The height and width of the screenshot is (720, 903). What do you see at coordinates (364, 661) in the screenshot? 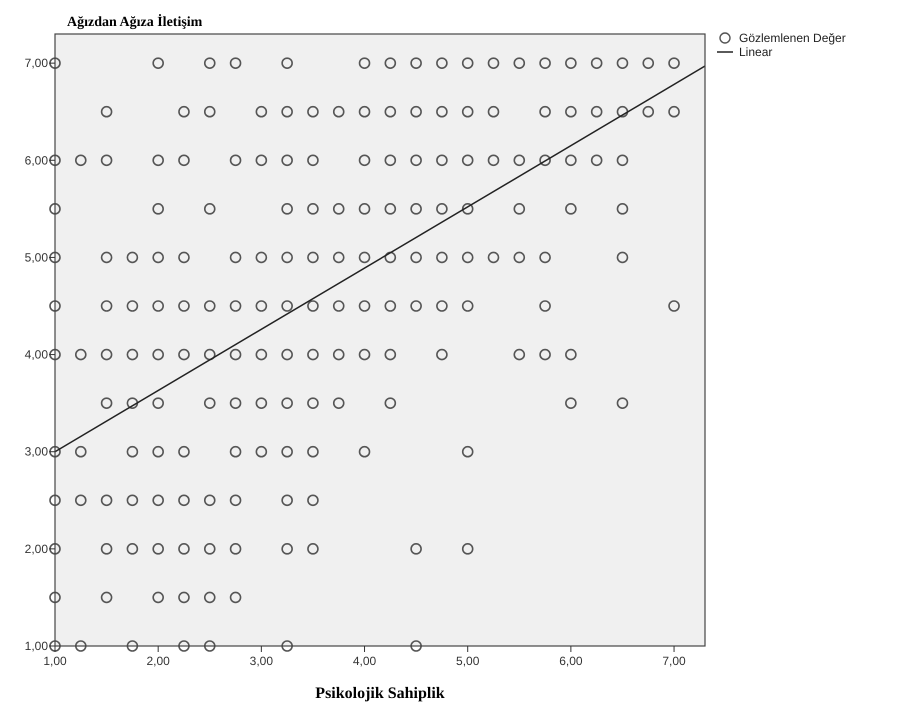
I see `x-tick-label: 4,00` at bounding box center [364, 661].